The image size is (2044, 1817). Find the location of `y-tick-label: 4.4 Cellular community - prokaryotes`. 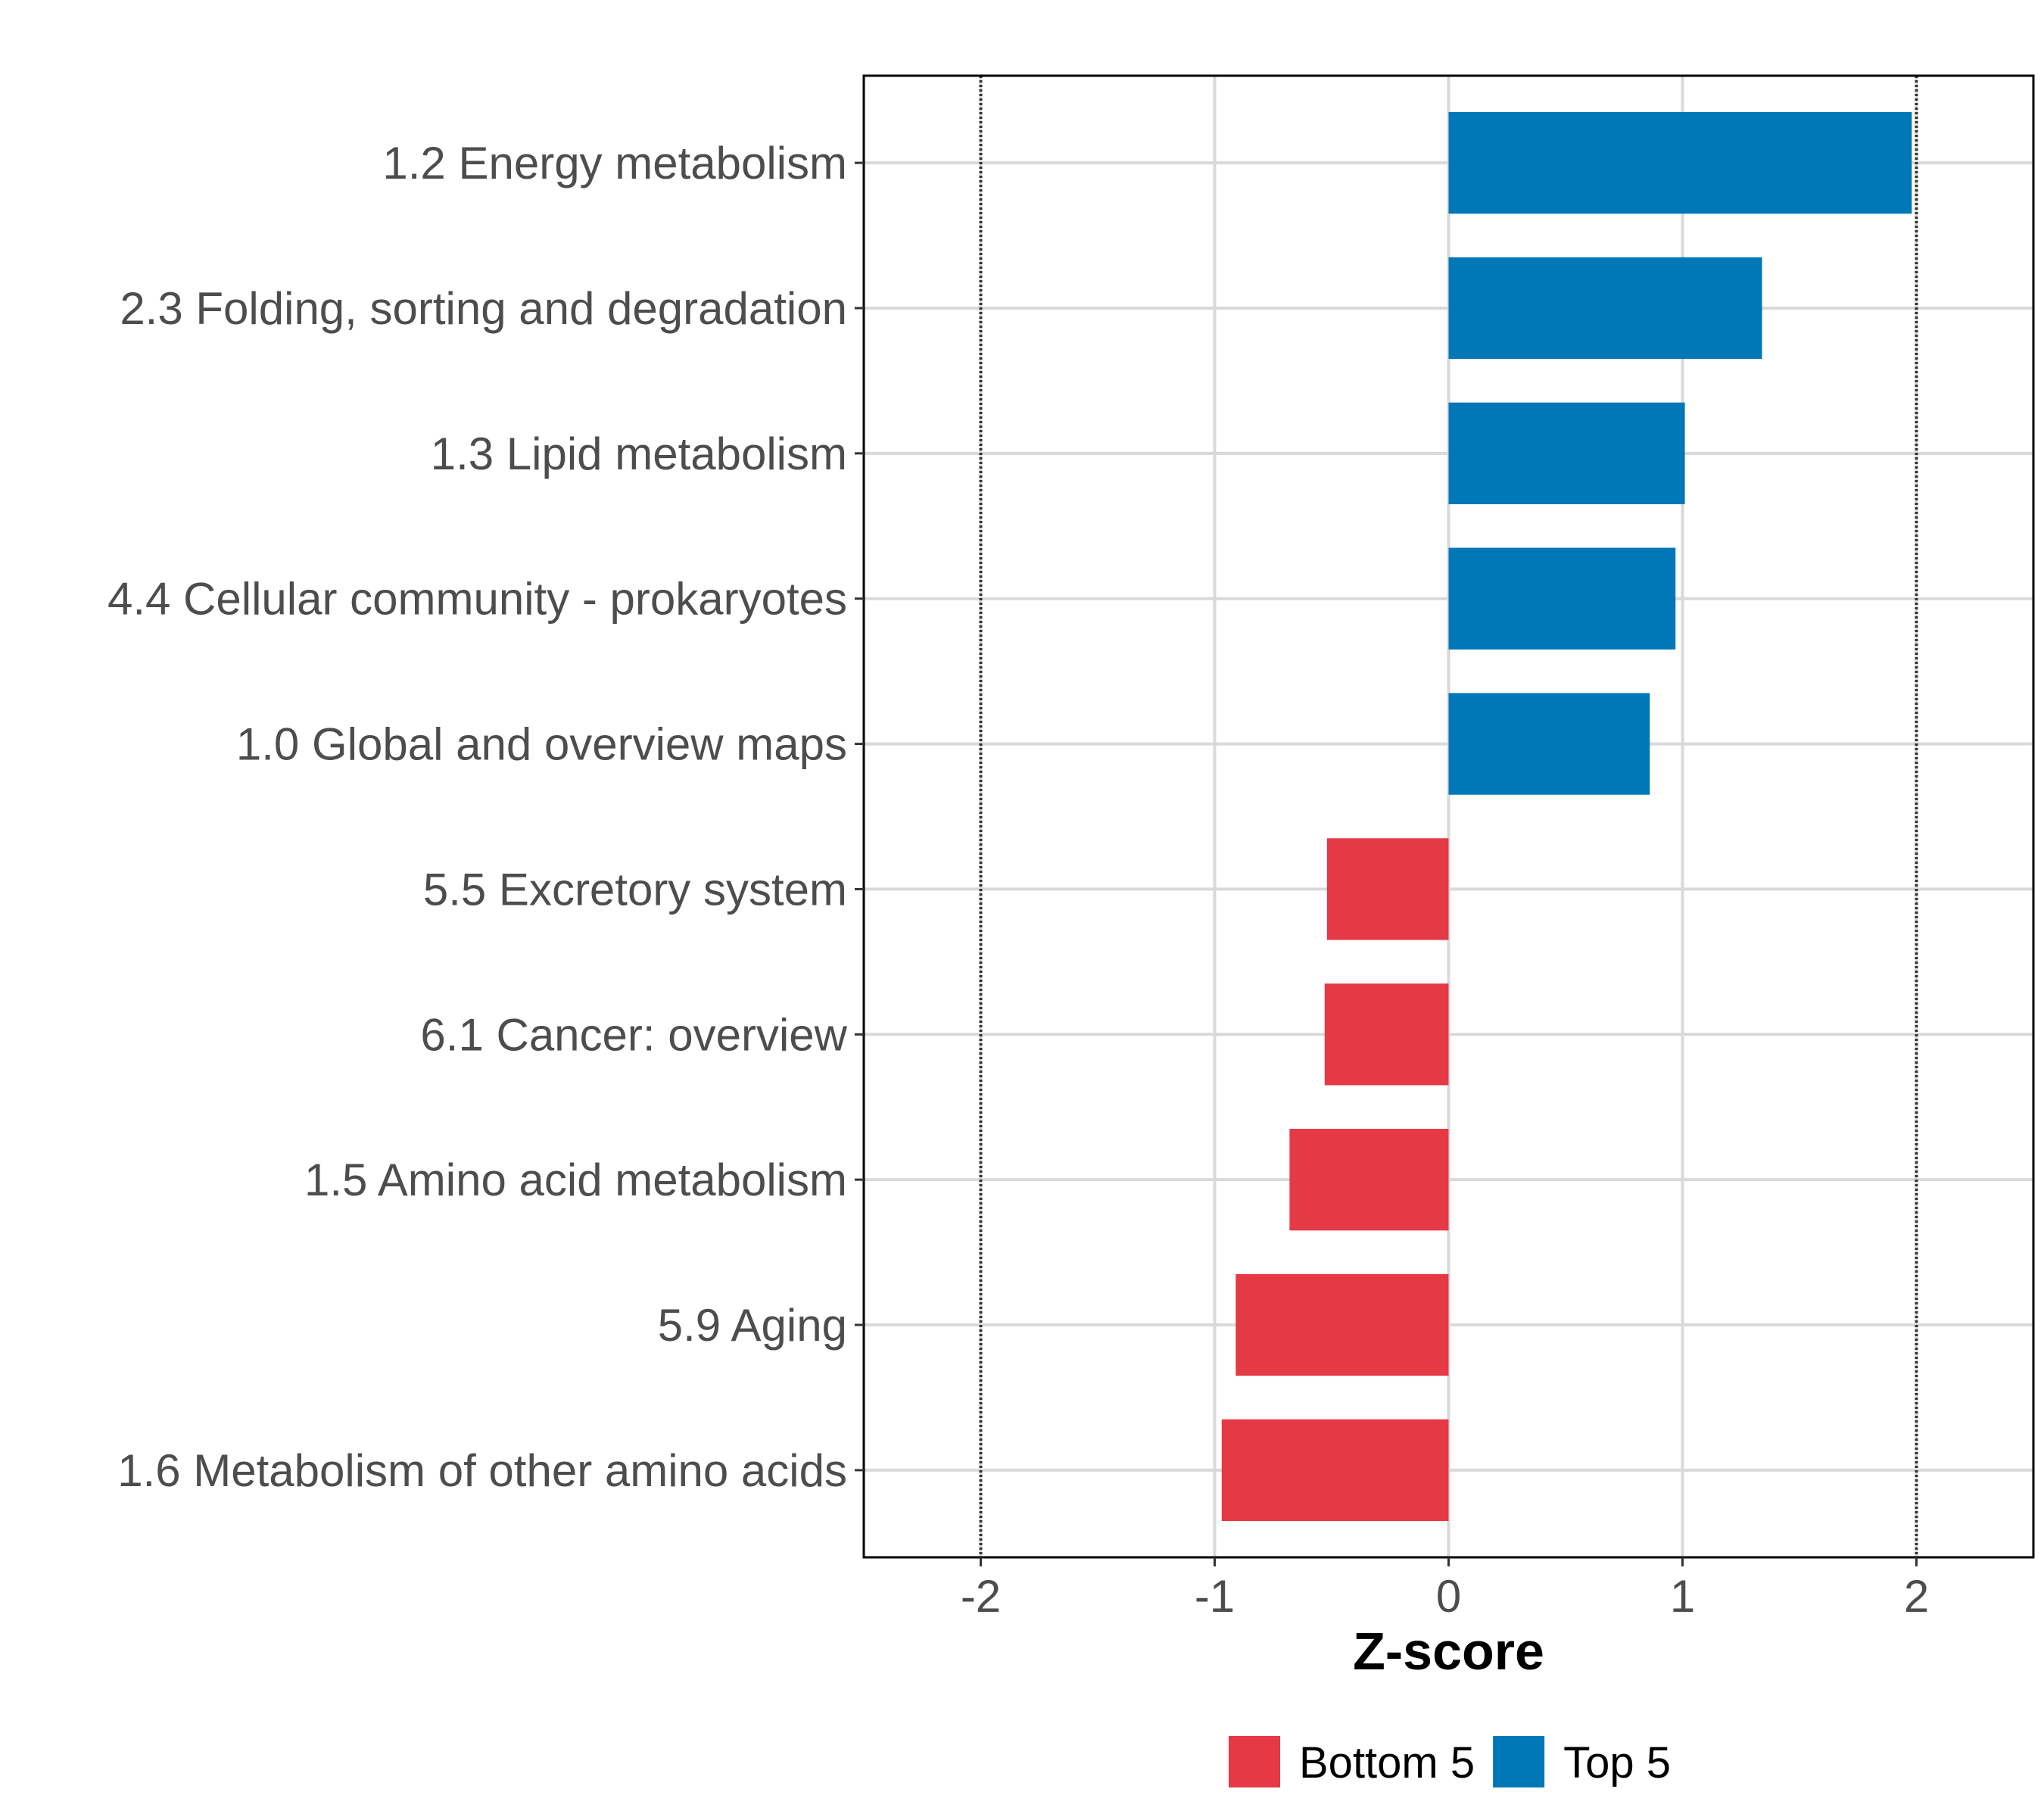

y-tick-label: 4.4 Cellular community - prokaryotes is located at coordinates (477, 599).